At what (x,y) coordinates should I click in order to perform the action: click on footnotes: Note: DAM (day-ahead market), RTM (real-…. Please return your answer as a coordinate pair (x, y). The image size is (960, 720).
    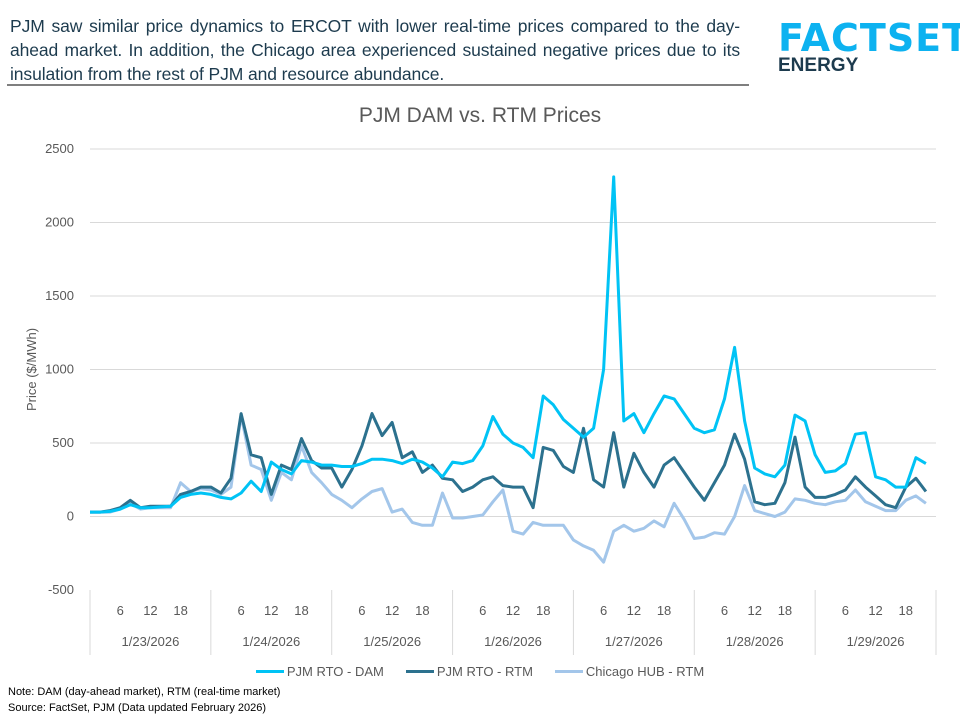
    Looking at the image, I should click on (144, 700).